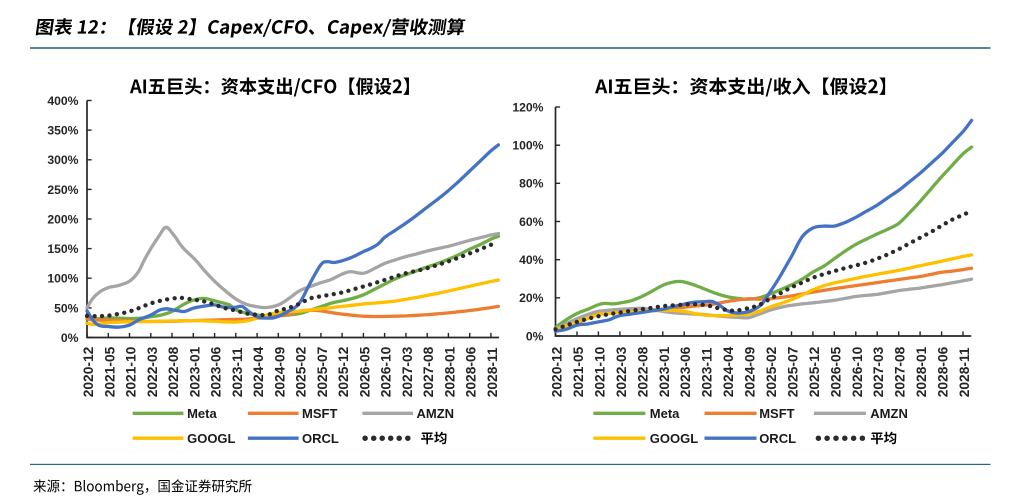  What do you see at coordinates (66, 308) in the screenshot?
I see `svg-text: 50%` at bounding box center [66, 308].